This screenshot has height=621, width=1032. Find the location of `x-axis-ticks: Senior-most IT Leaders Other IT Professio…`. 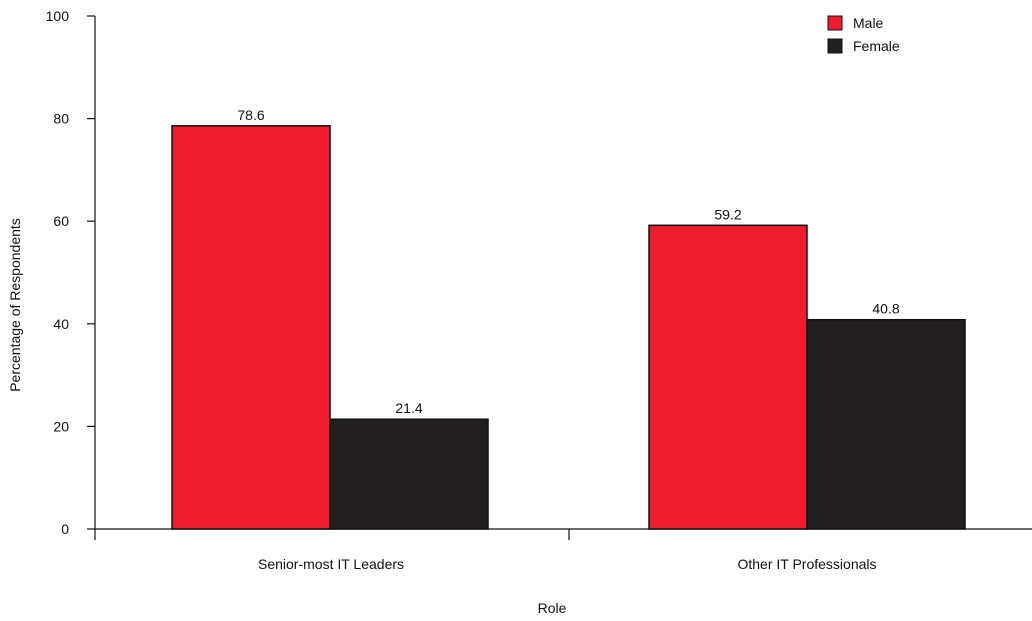

x-axis-ticks: Senior-most IT Leaders Other IT Professio… is located at coordinates (485, 550).